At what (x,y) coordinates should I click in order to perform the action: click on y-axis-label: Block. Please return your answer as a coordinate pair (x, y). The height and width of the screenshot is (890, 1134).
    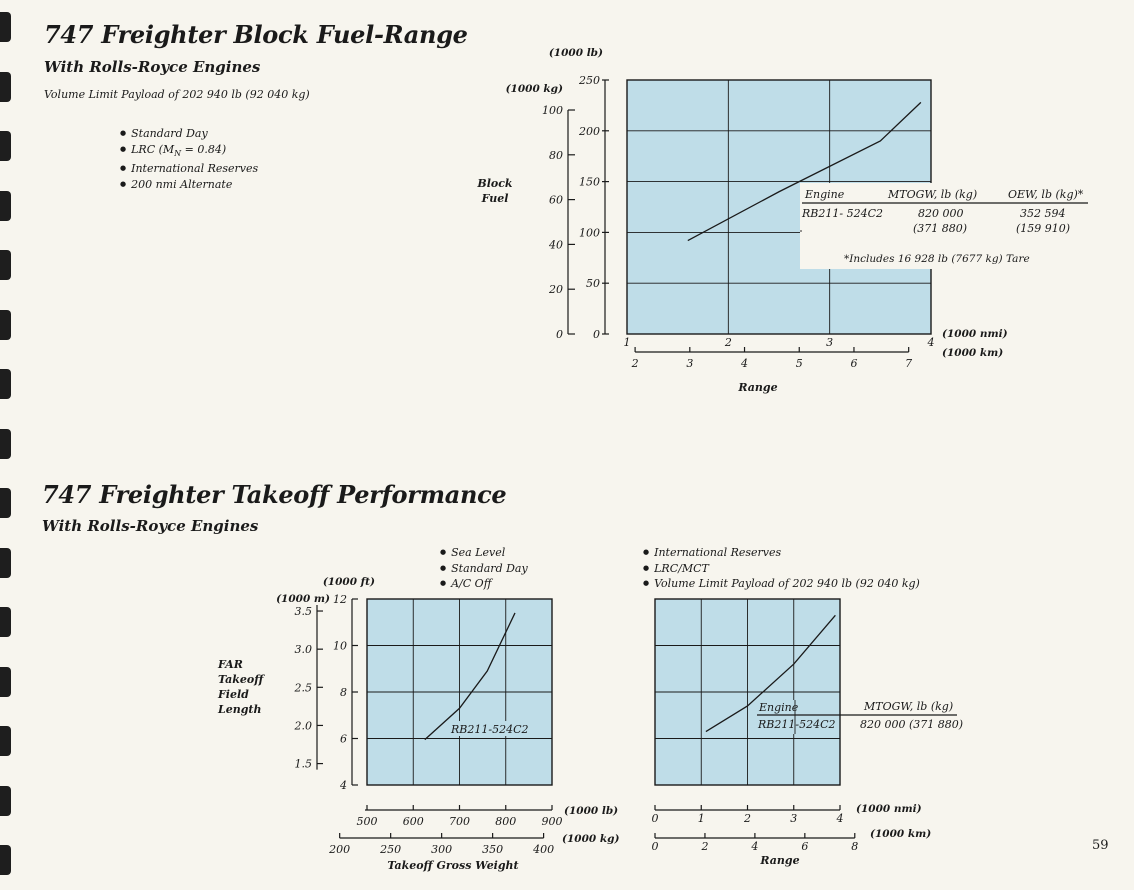
    Looking at the image, I should click on (494, 183).